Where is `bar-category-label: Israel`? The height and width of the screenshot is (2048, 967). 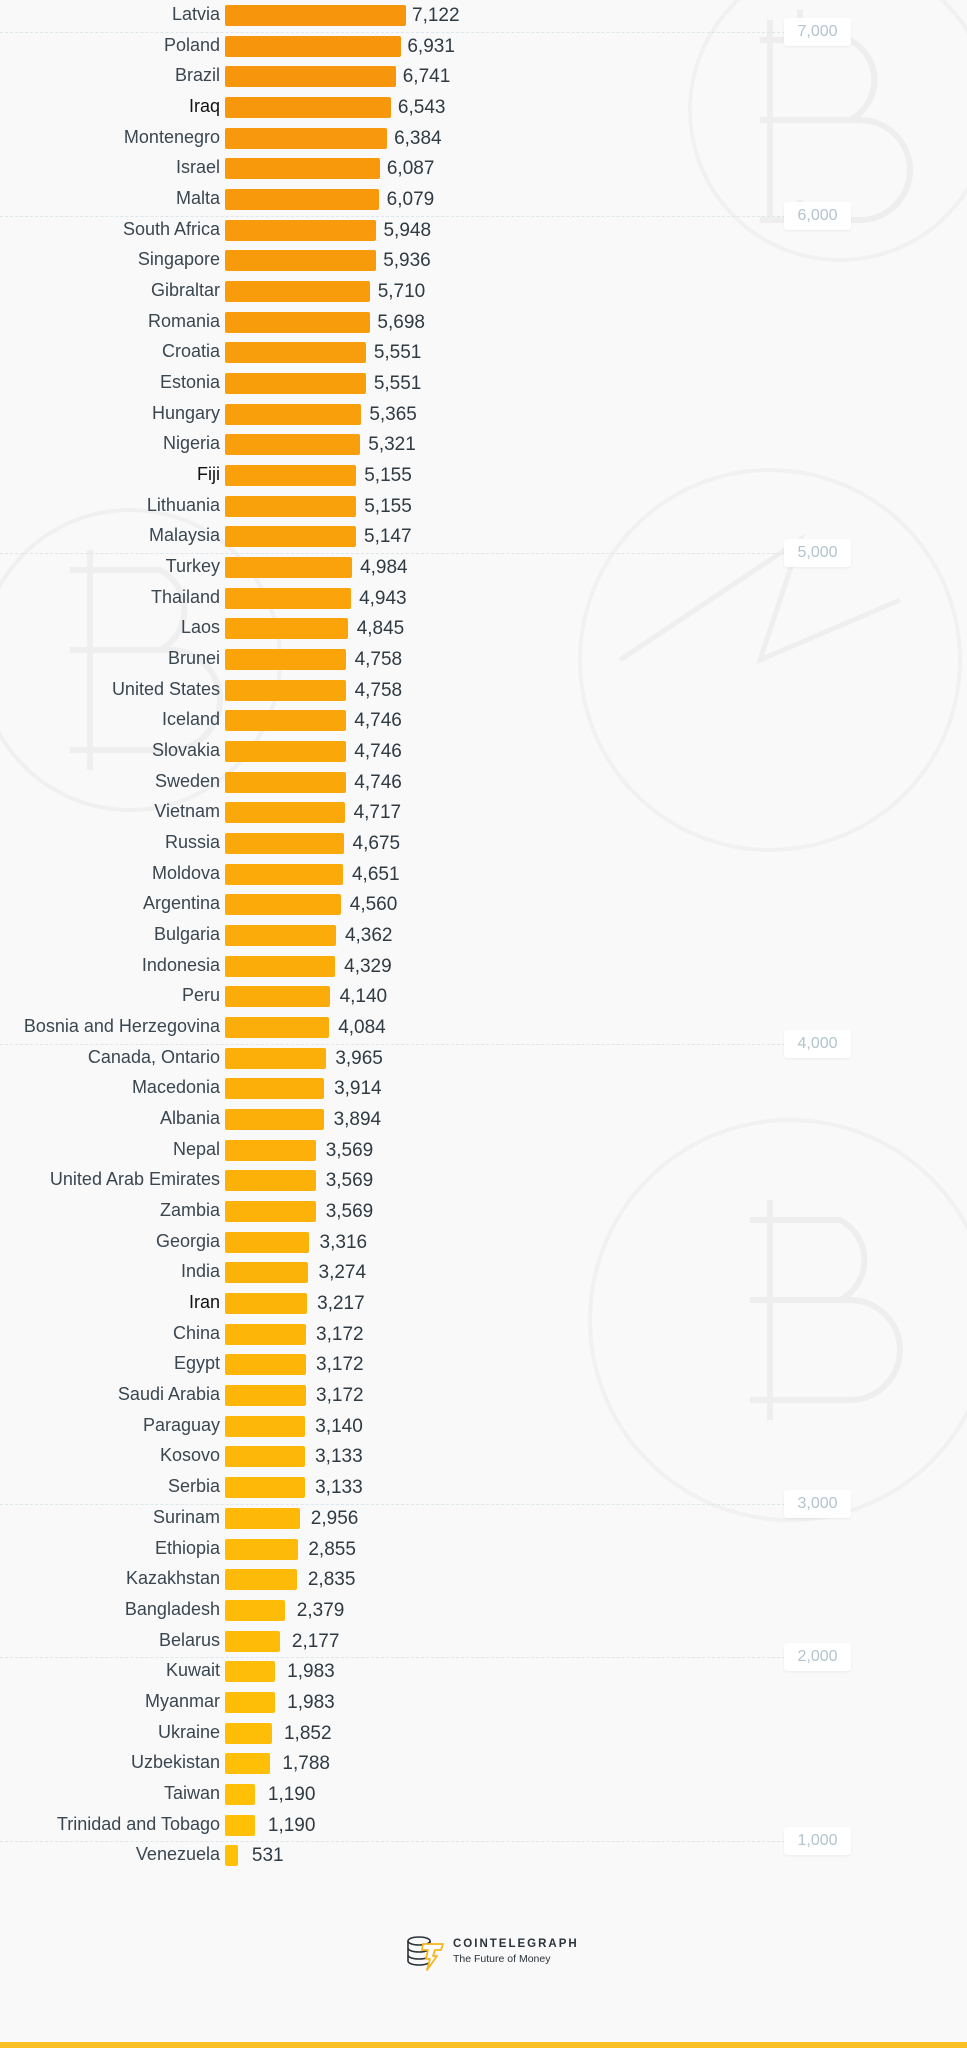
bar-category-label: Israel is located at coordinates (197, 167).